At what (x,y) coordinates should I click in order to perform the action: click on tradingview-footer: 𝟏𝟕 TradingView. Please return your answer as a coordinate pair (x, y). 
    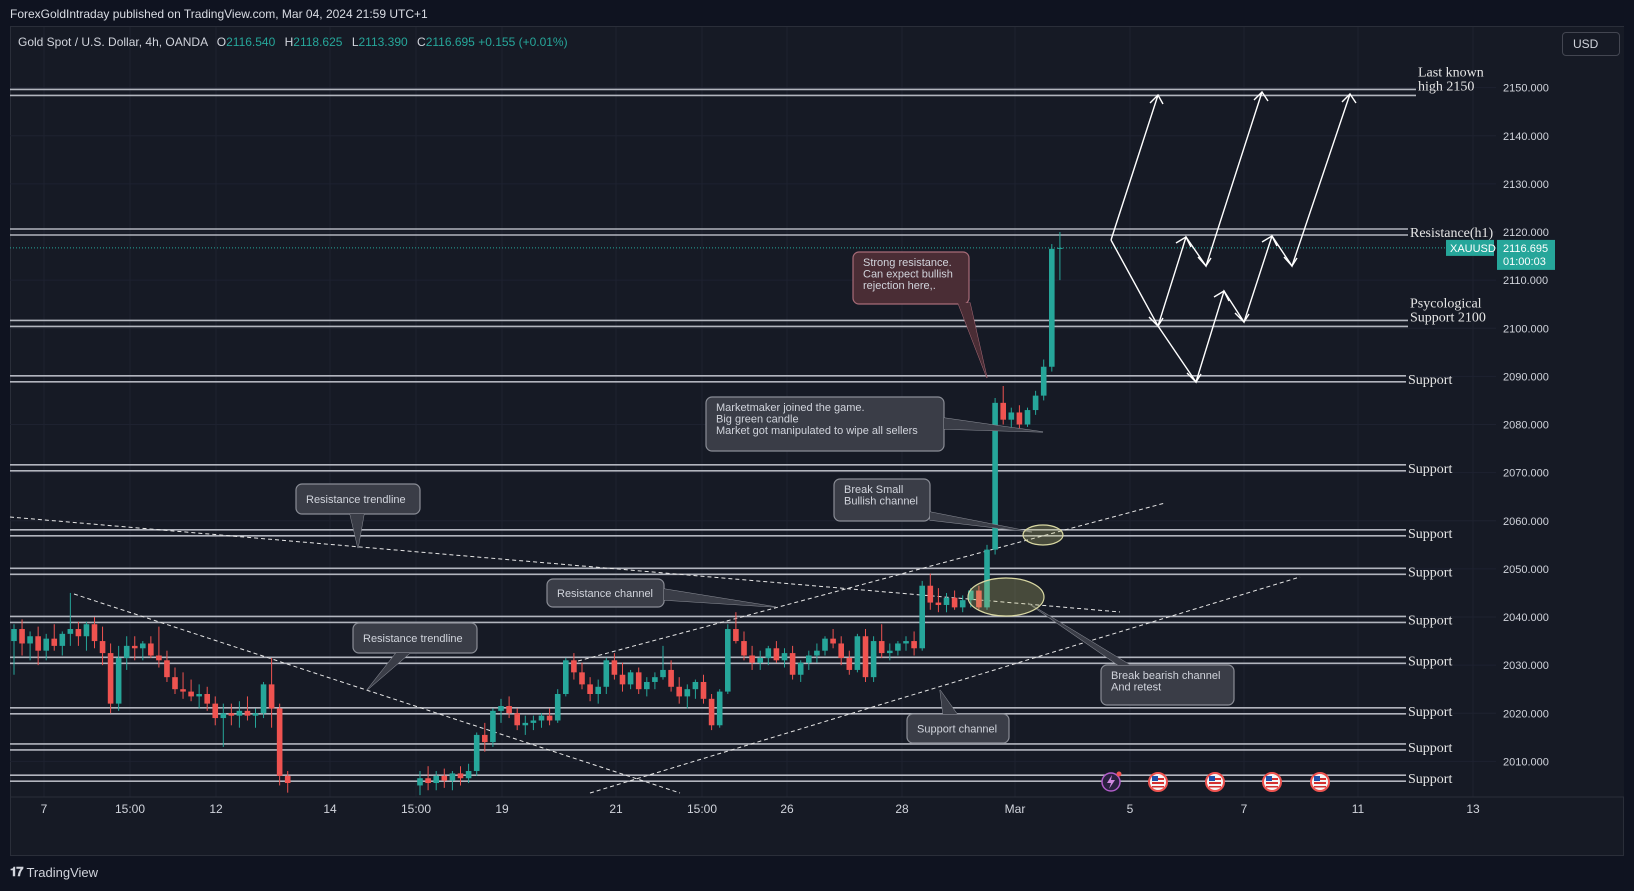
    Looking at the image, I should click on (54, 872).